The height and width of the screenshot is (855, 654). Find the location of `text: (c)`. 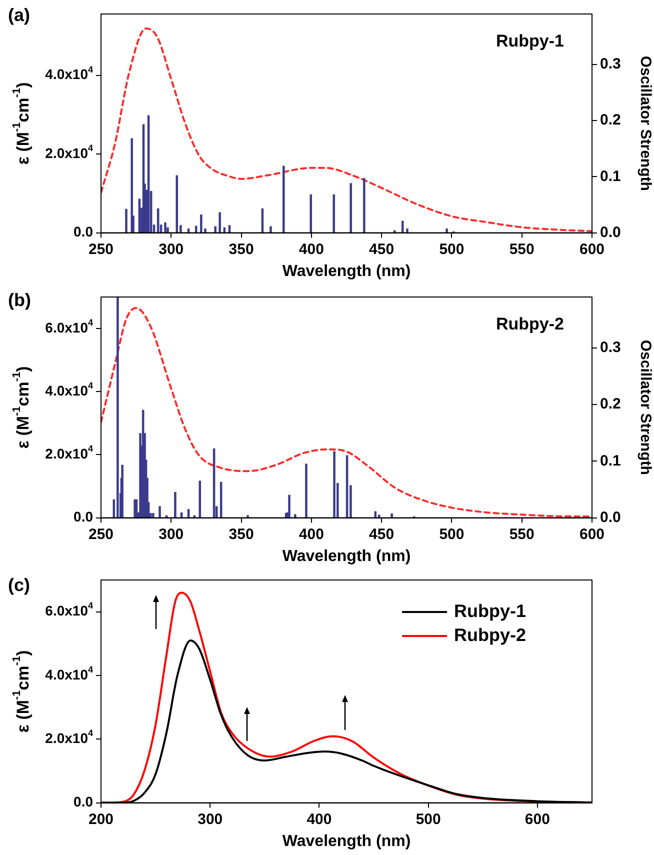

text: (c) is located at coordinates (19, 584).